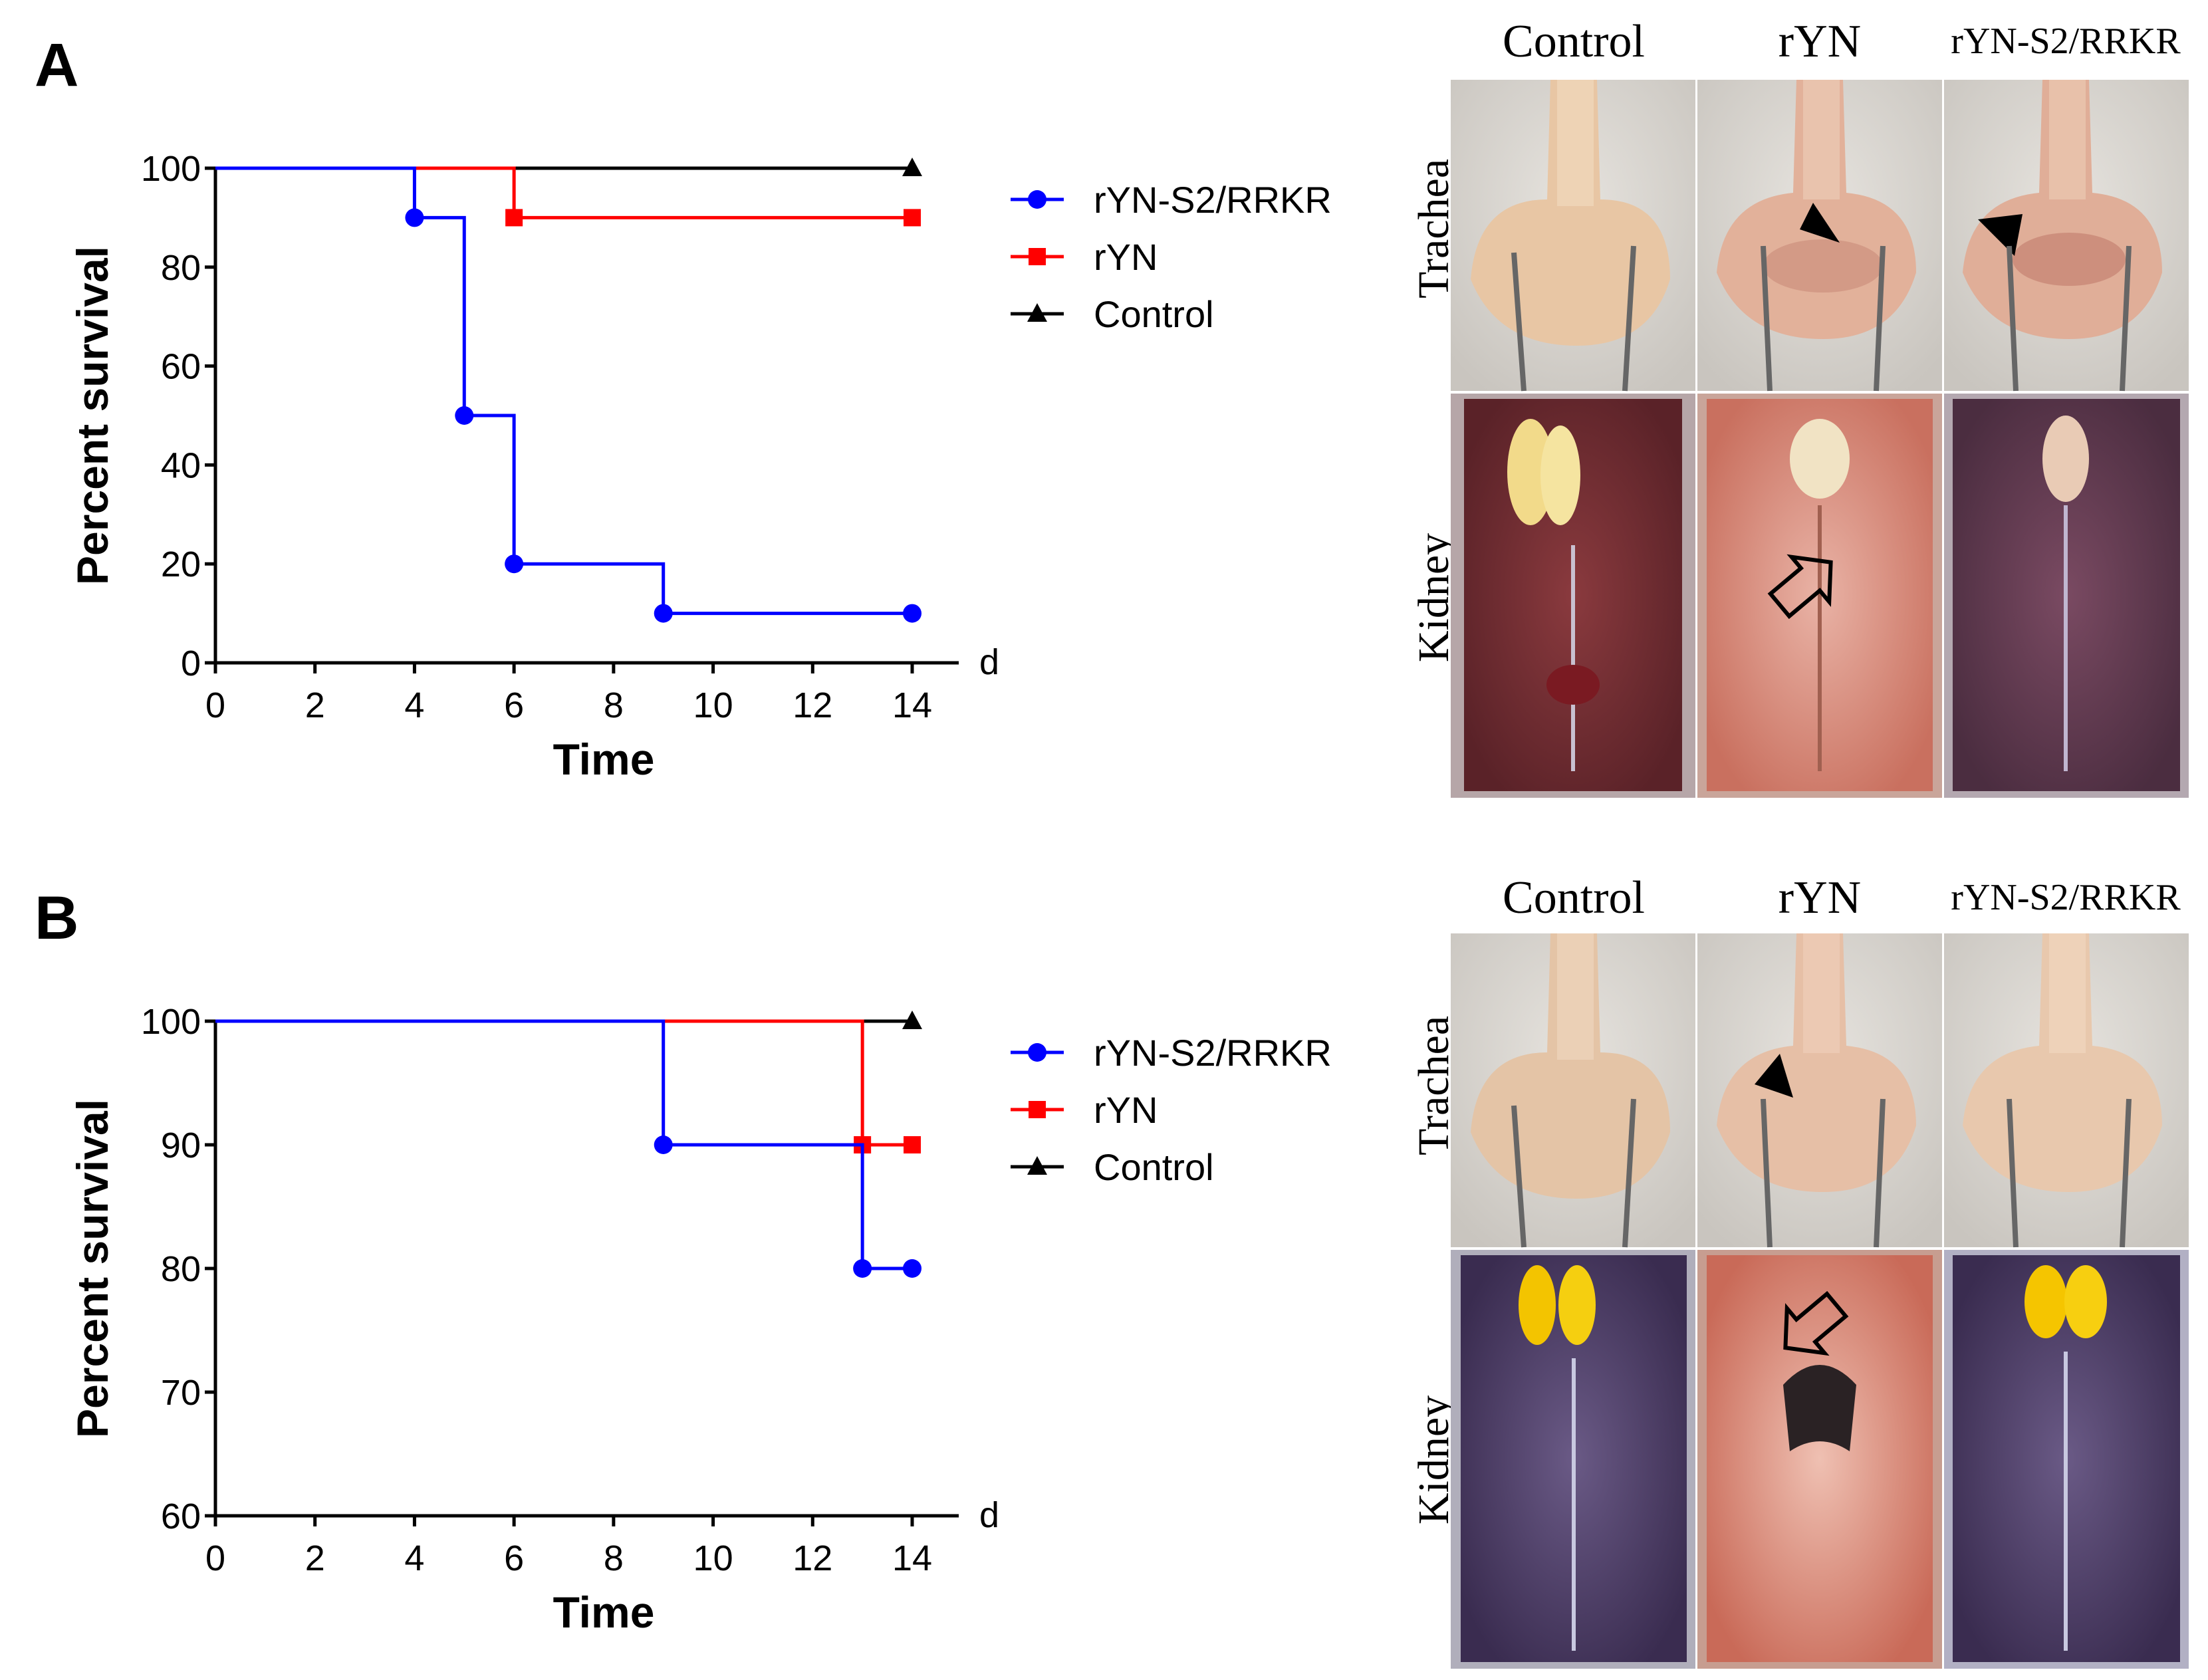 The image size is (2208, 1680). I want to click on y-tick-label: 90, so click(181, 1145).